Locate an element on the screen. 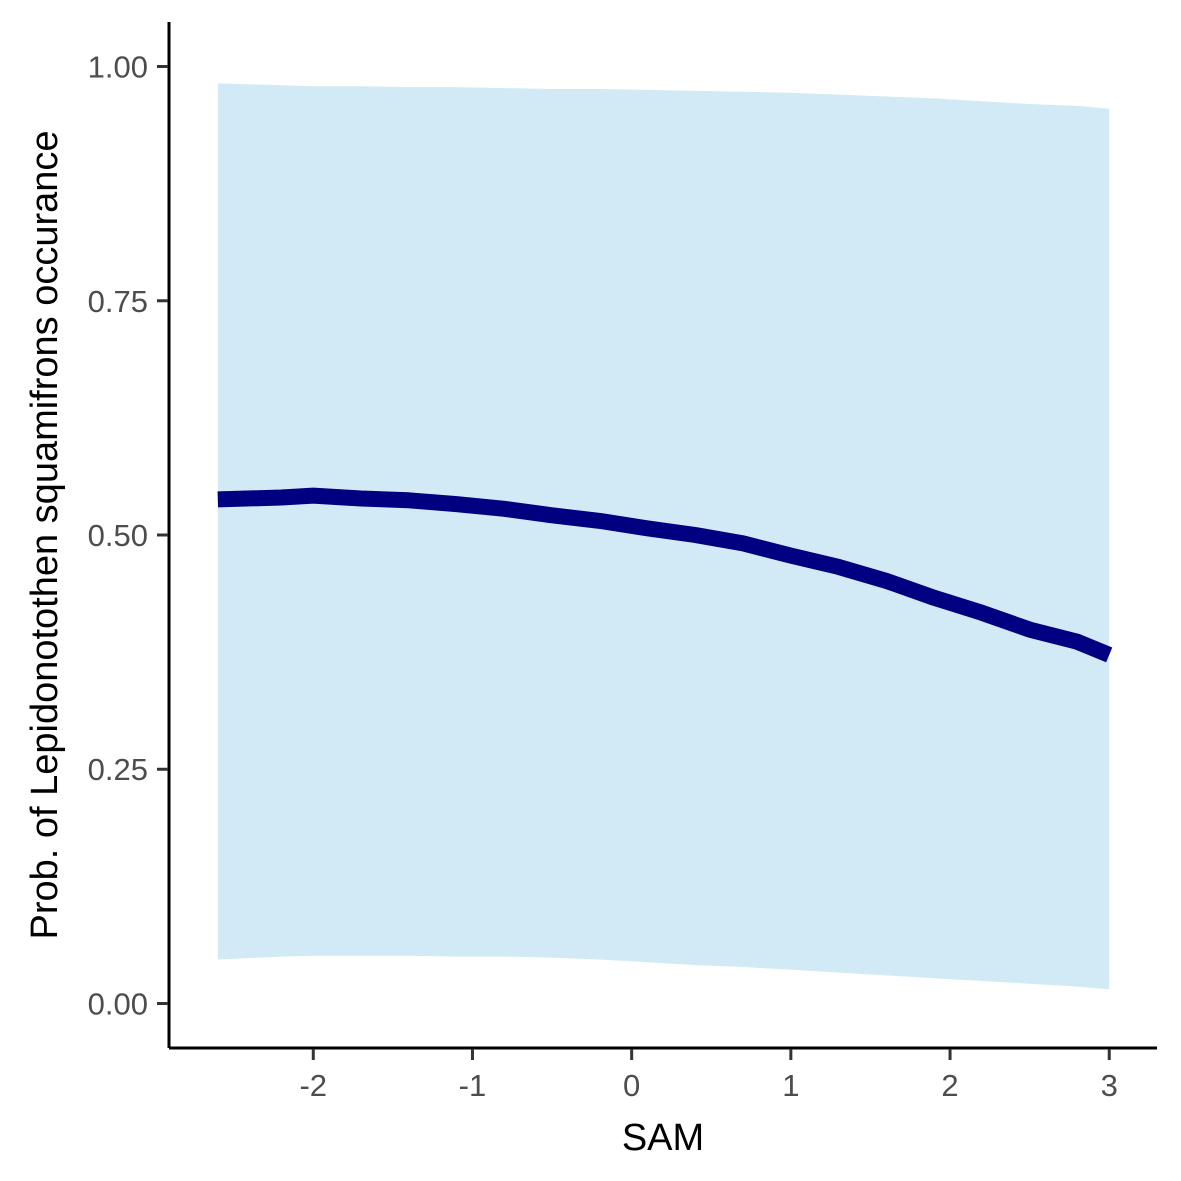 Image resolution: width=1181 pixels, height=1181 pixels. prediction-line-layer is located at coordinates (665, 575).